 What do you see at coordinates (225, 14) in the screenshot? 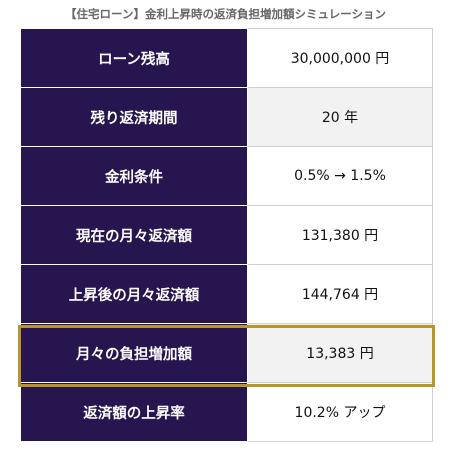
I see `title: 【住宅ローン】金利上昇時の返済負担増加額シミュレーション` at bounding box center [225, 14].